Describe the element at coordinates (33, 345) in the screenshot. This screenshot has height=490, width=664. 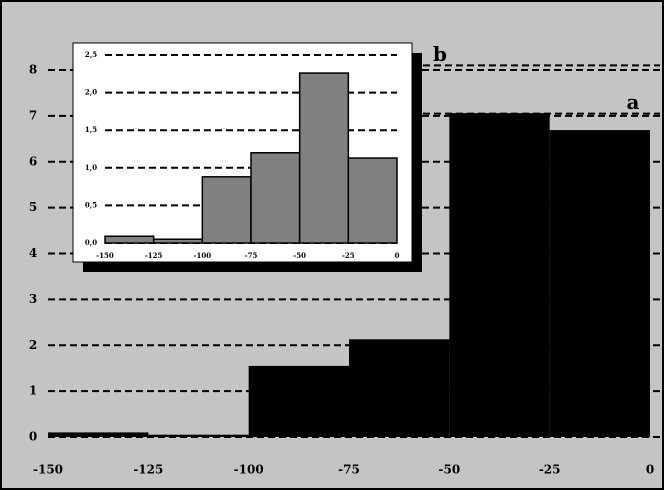
I see `y-tick-label: 2` at that location.